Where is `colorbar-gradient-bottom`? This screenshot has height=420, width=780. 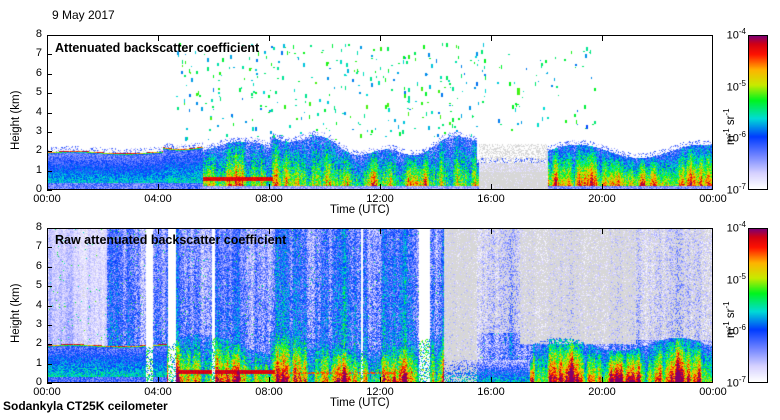 colorbar-gradient-bottom is located at coordinates (758, 305).